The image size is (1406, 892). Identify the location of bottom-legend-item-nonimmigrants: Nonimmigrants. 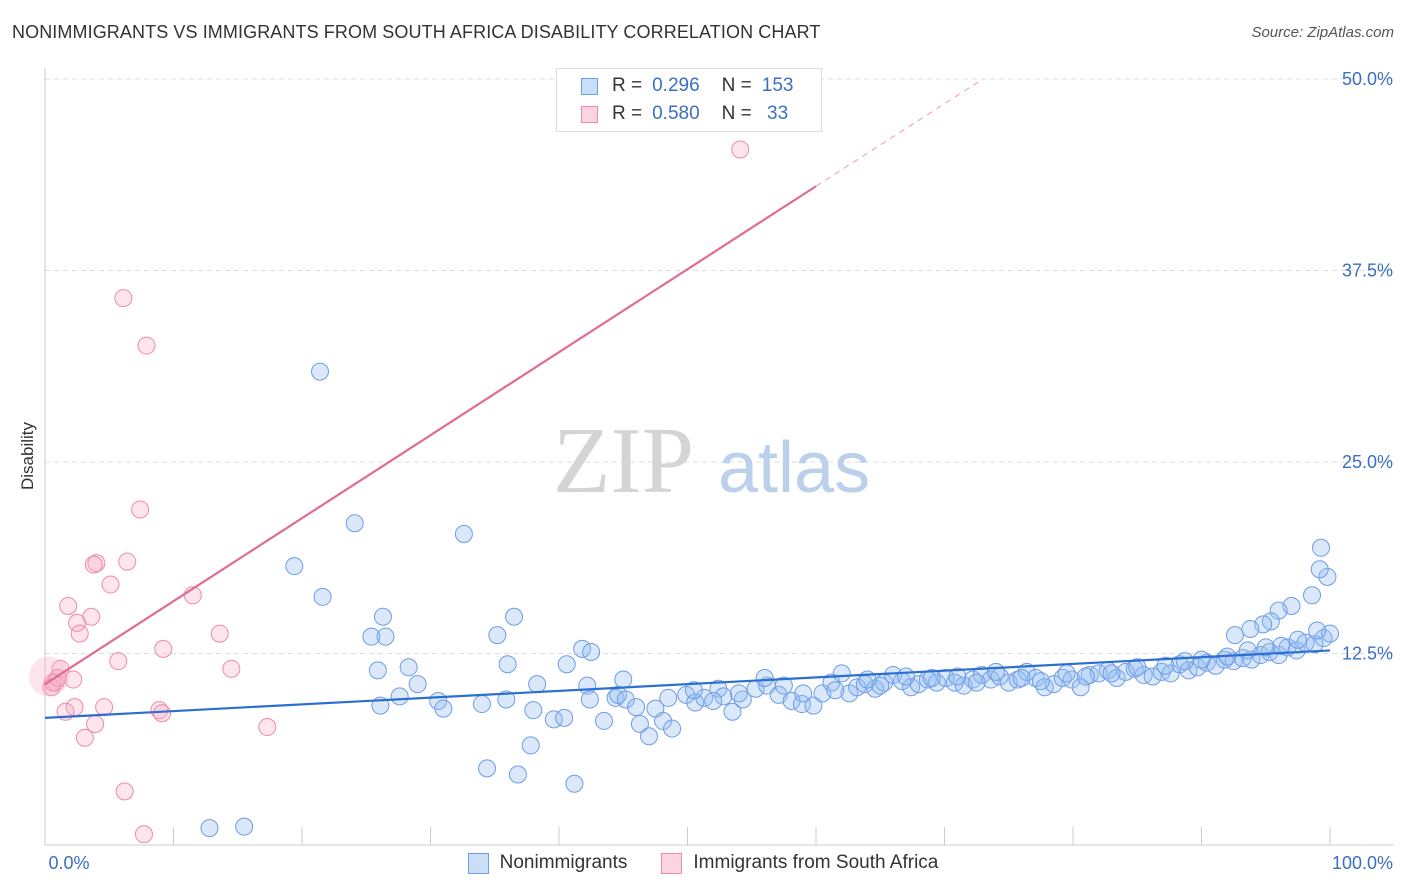
(547, 863).